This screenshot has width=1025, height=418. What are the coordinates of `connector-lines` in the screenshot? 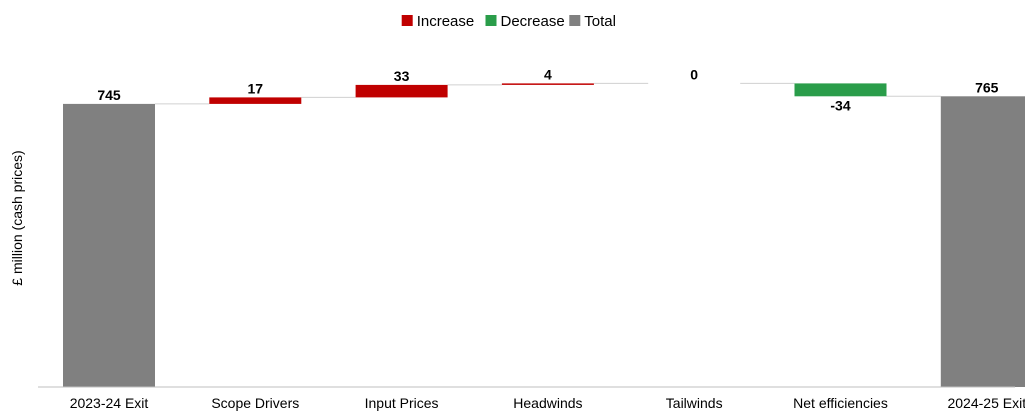 It's located at (548, 93).